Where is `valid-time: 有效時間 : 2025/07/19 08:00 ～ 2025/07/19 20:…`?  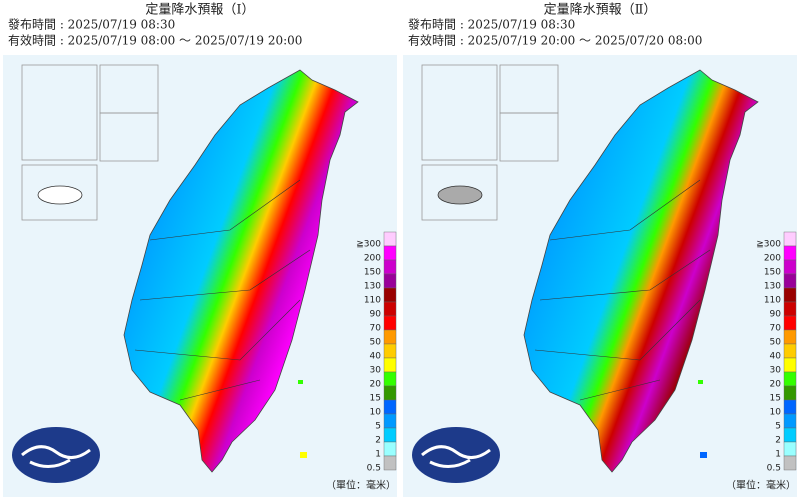 valid-time: 有效時間 : 2025/07/19 08:00 ～ 2025/07/19 20:… is located at coordinates (155, 40).